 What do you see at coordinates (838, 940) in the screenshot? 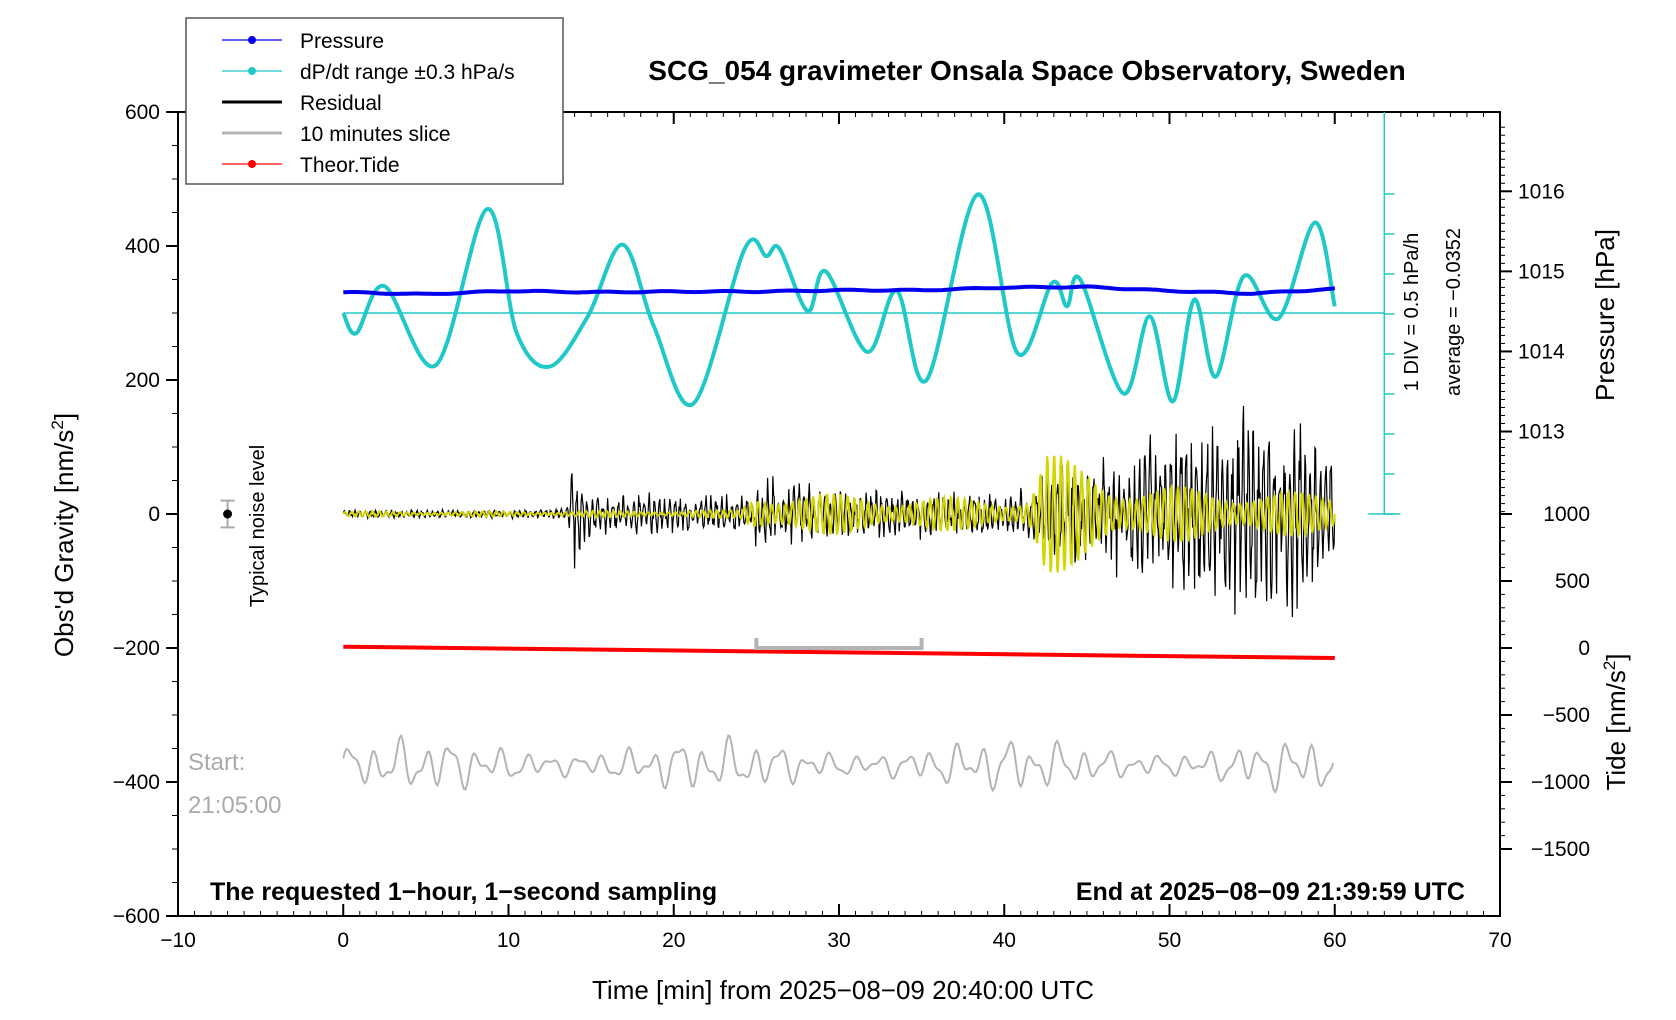
I see `x-tick-label: 30` at bounding box center [838, 940].